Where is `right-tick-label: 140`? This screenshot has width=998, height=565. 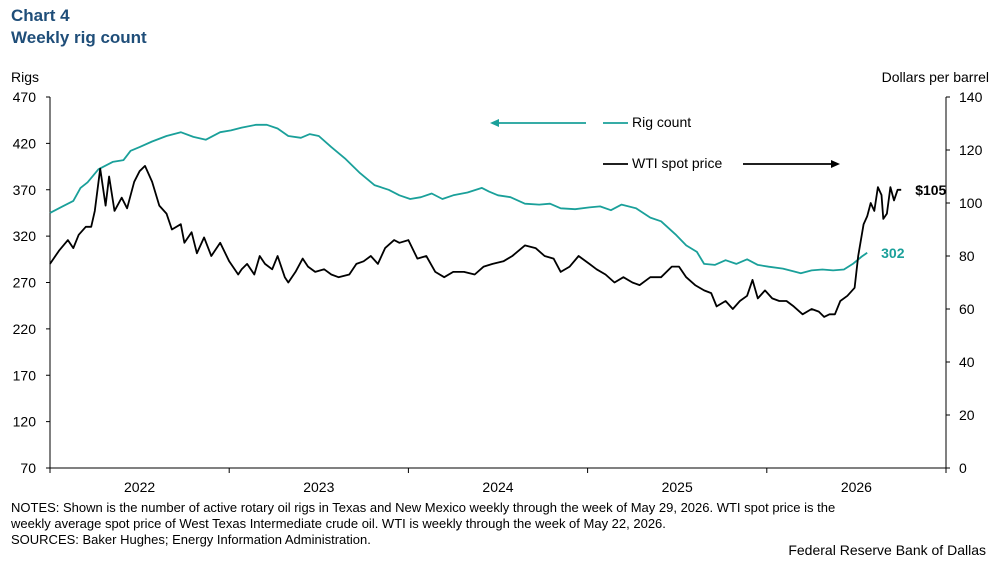
right-tick-label: 140 is located at coordinates (971, 97).